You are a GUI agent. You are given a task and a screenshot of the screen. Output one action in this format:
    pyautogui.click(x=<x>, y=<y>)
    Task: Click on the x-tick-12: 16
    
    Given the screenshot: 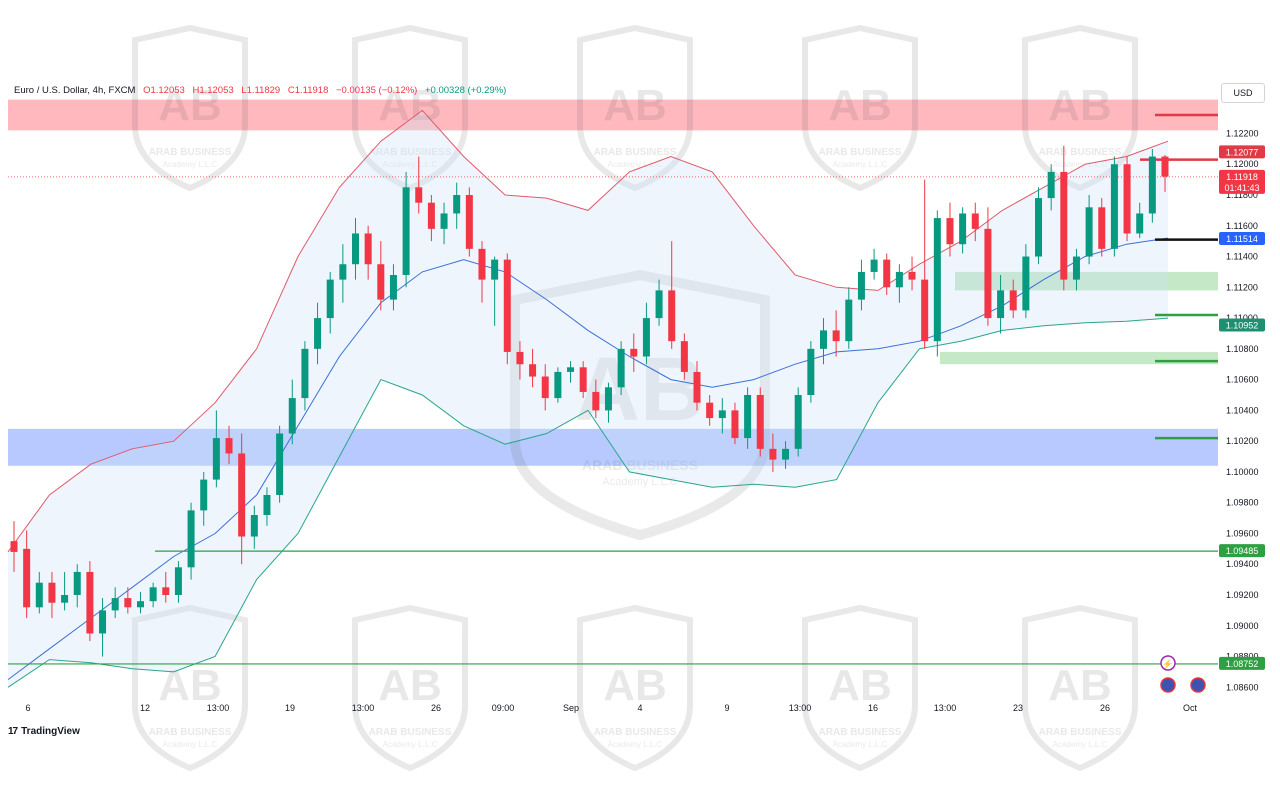 What is the action you would take?
    pyautogui.click(x=873, y=708)
    